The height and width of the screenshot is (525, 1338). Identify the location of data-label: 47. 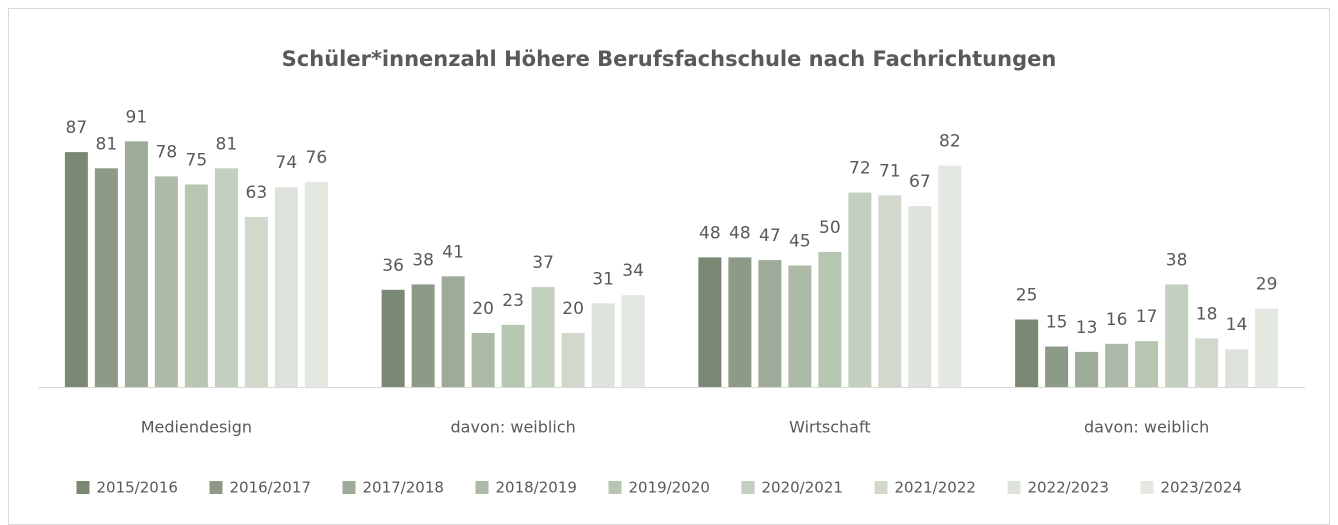
(770, 236).